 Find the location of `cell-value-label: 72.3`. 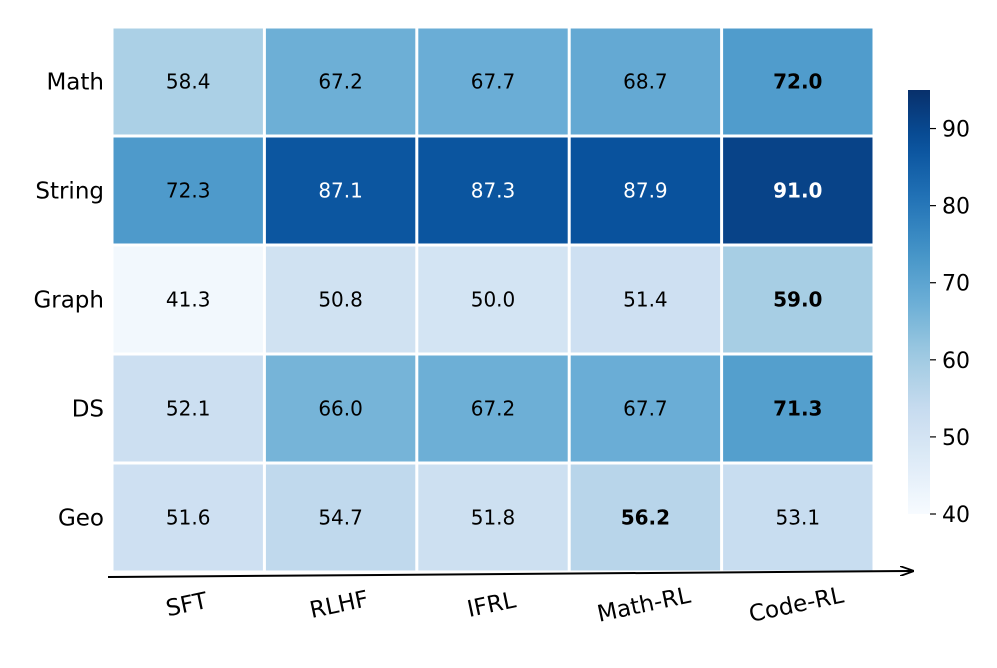

cell-value-label: 72.3 is located at coordinates (188, 191).